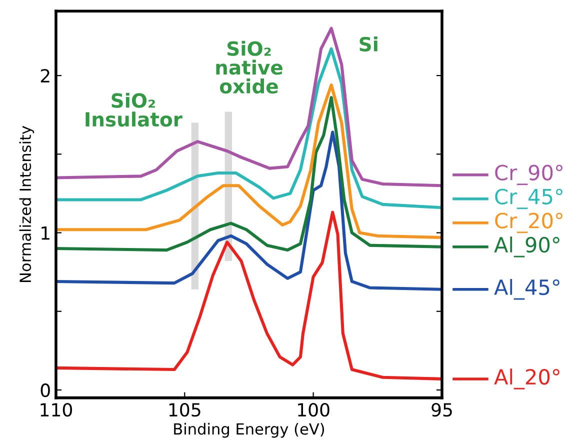 This screenshot has height=444, width=577. Describe the element at coordinates (528, 175) in the screenshot. I see `legend-label: Cr_90°` at that location.